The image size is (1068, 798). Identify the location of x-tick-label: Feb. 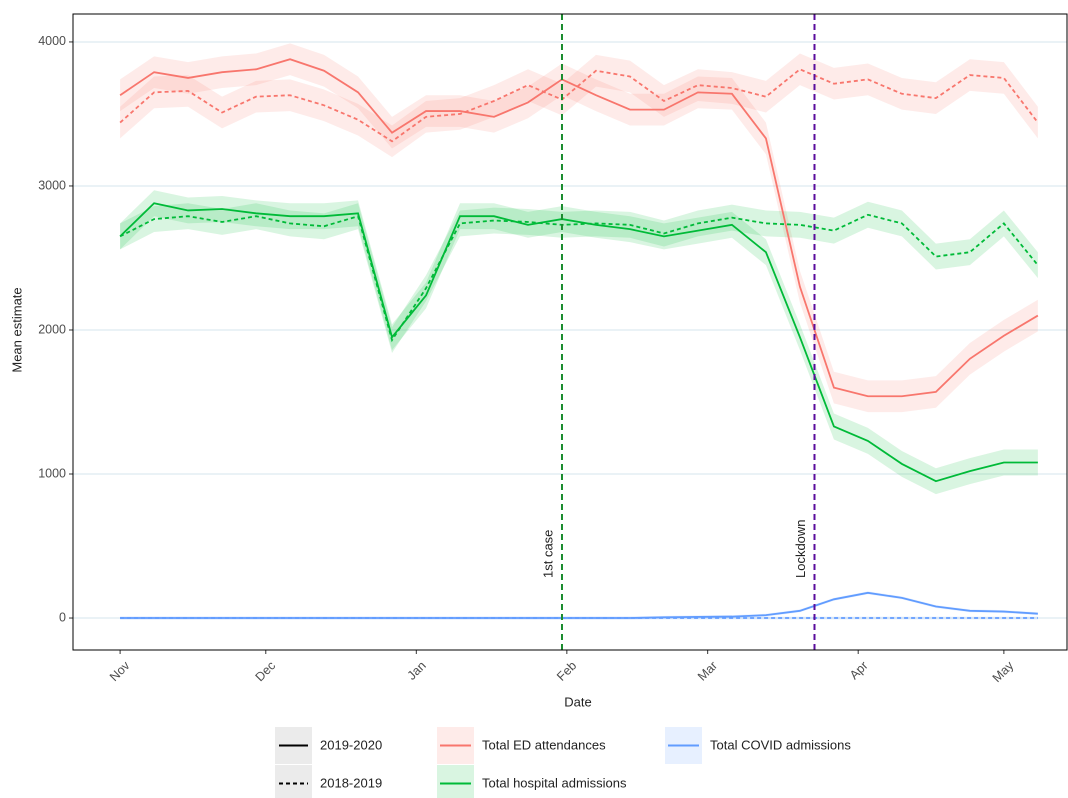
(566, 671).